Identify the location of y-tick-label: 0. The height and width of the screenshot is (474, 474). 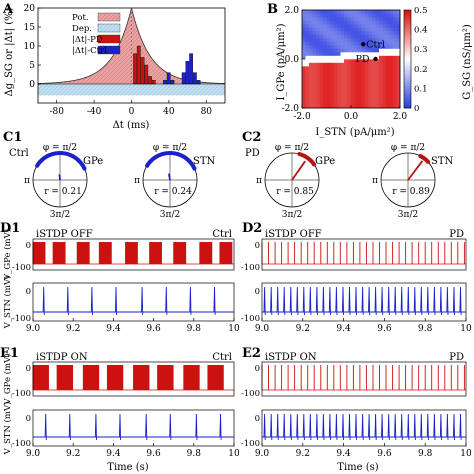
(257, 419).